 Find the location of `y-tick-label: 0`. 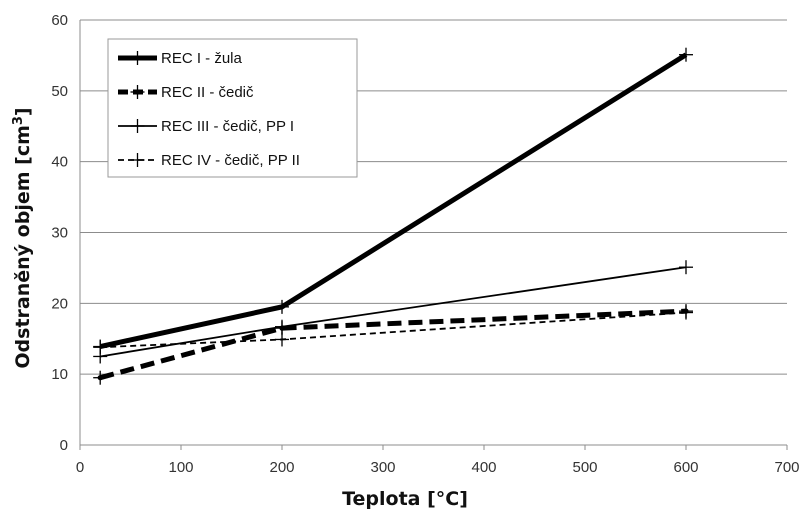

y-tick-label: 0 is located at coordinates (64, 445).